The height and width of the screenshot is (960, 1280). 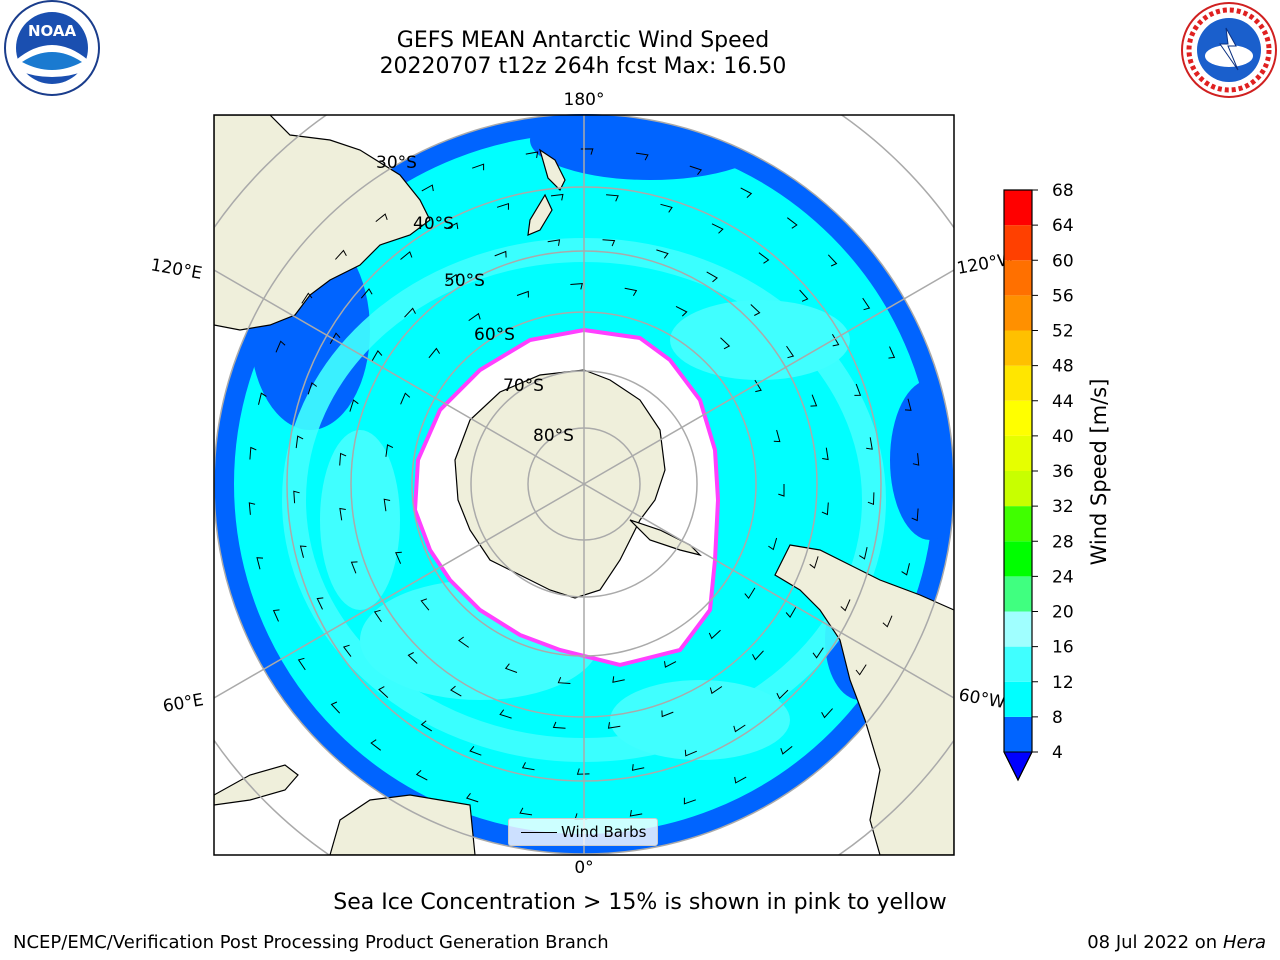 I want to click on lat-label-50s: 50°S, so click(x=464, y=281).